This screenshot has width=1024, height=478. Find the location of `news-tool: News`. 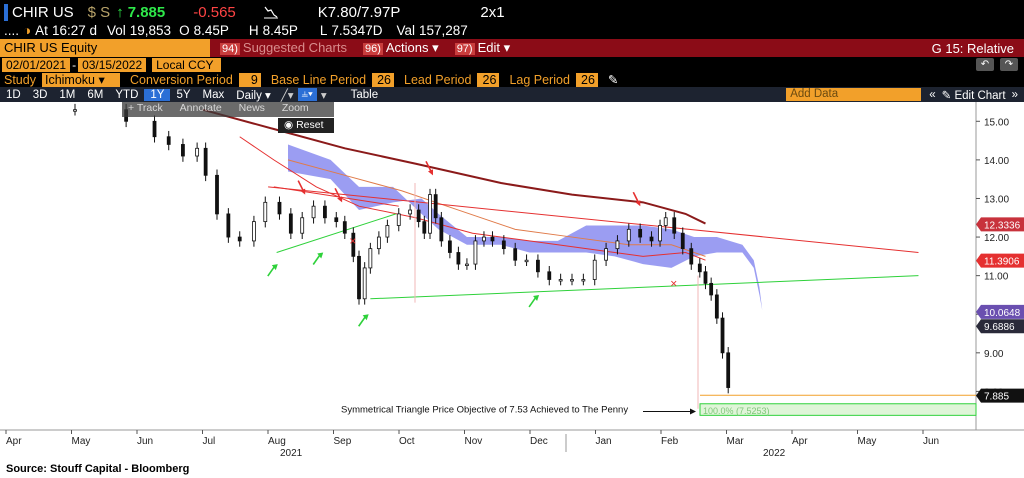

news-tool: News is located at coordinates (251, 108).